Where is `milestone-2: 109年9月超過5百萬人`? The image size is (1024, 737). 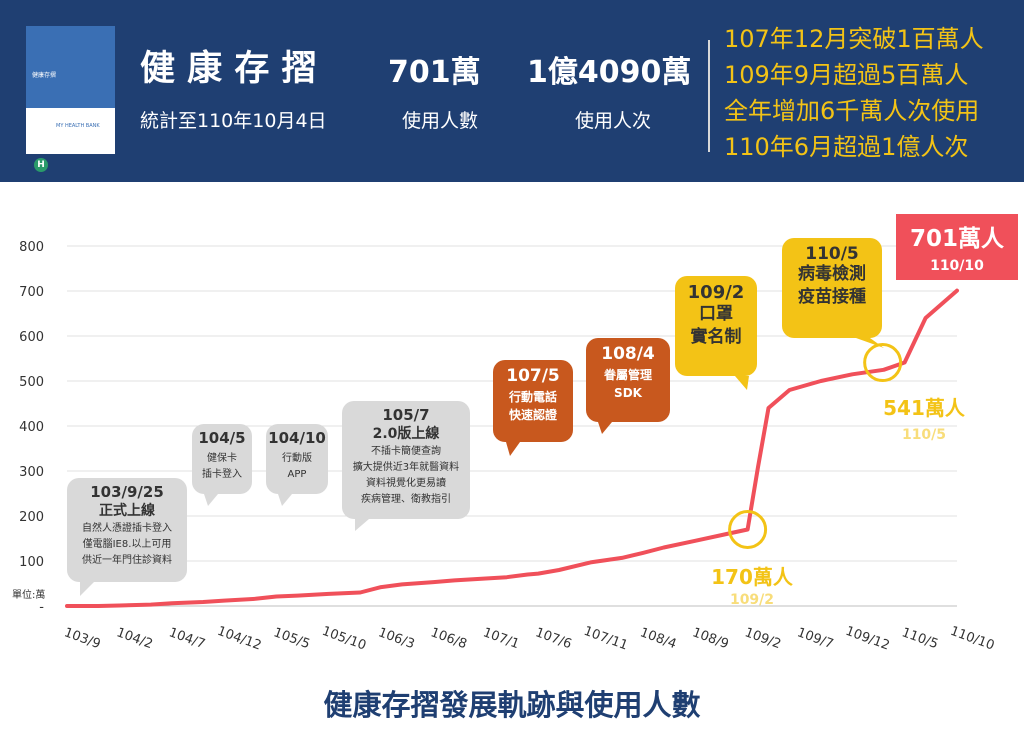 milestone-2: 109年9月超過5百萬人 is located at coordinates (846, 75).